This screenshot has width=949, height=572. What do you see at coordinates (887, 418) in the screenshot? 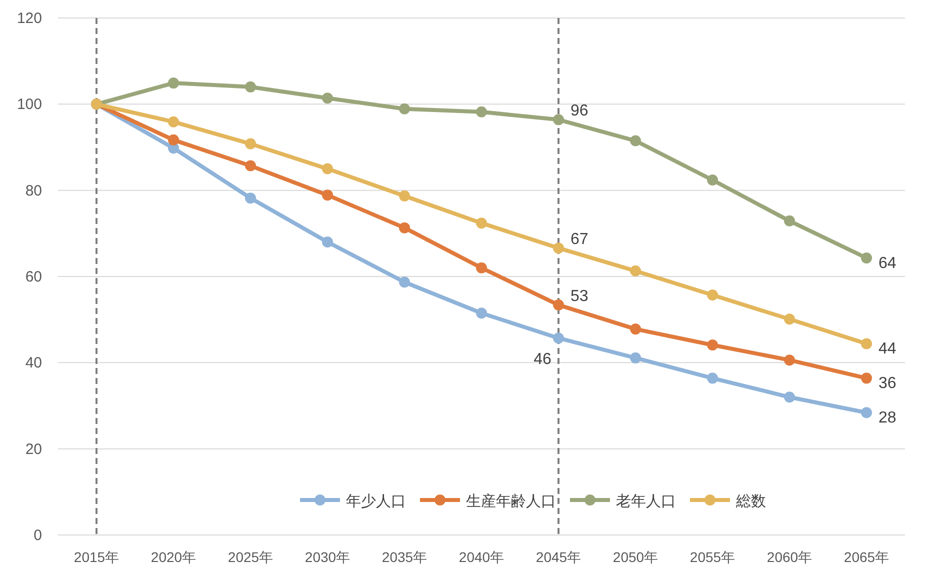
I see `data-label: 28` at bounding box center [887, 418].